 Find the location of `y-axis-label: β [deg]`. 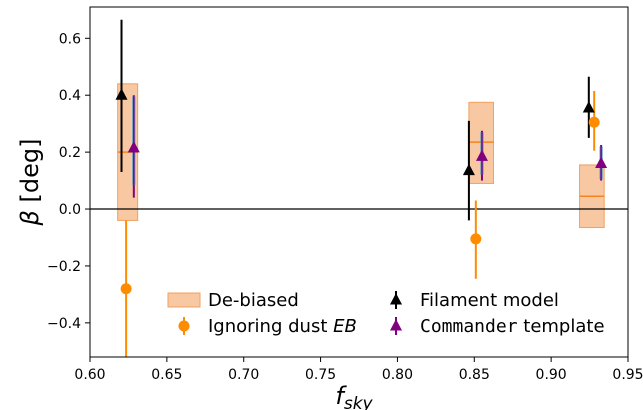

y-axis-label: β [deg] is located at coordinates (30, 183).